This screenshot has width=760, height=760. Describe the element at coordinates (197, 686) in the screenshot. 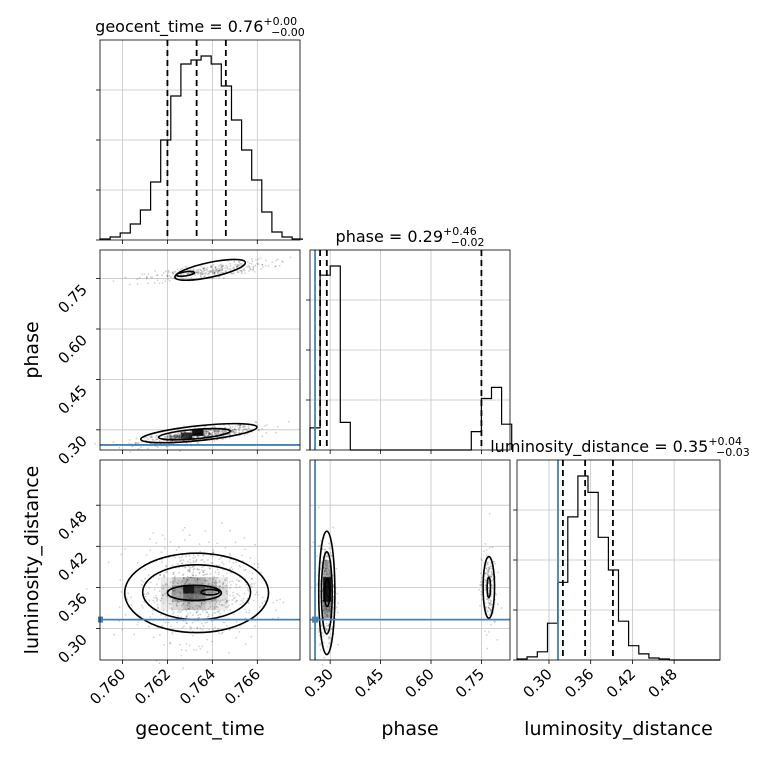

I see `x-tick-label: 0.764` at that location.